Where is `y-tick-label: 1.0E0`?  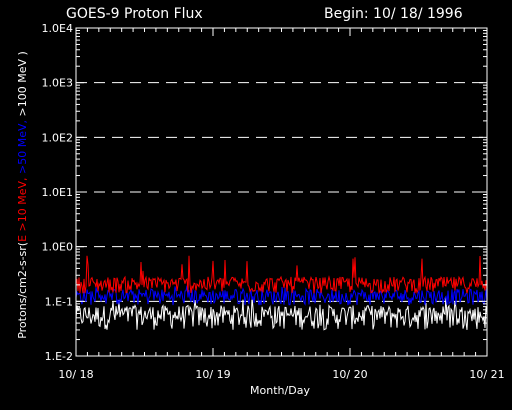 y-tick-label: 1.0E0 is located at coordinates (57, 247).